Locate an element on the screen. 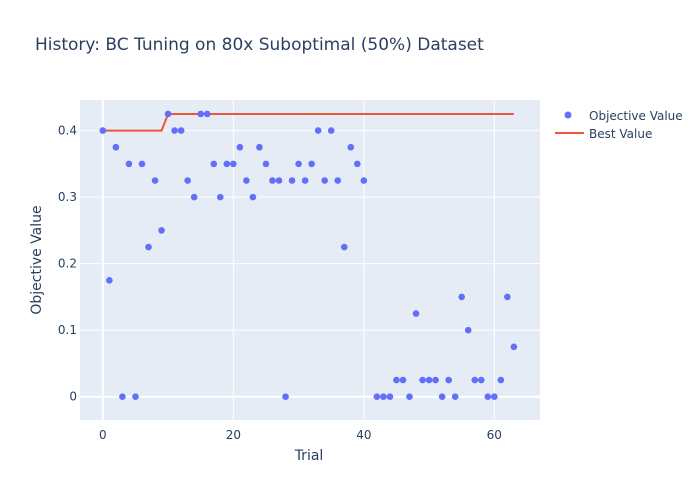 The height and width of the screenshot is (504, 700). y-tick-label: 0.2 is located at coordinates (67, 264).